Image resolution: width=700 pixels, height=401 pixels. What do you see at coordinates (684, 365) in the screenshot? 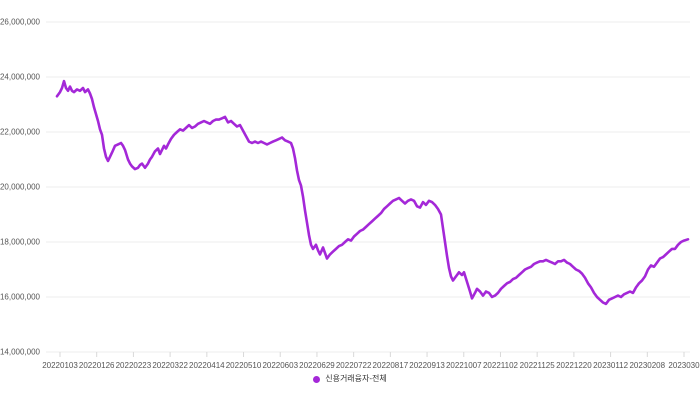
I see `x-axis-tick-label: 2023030` at bounding box center [684, 365].